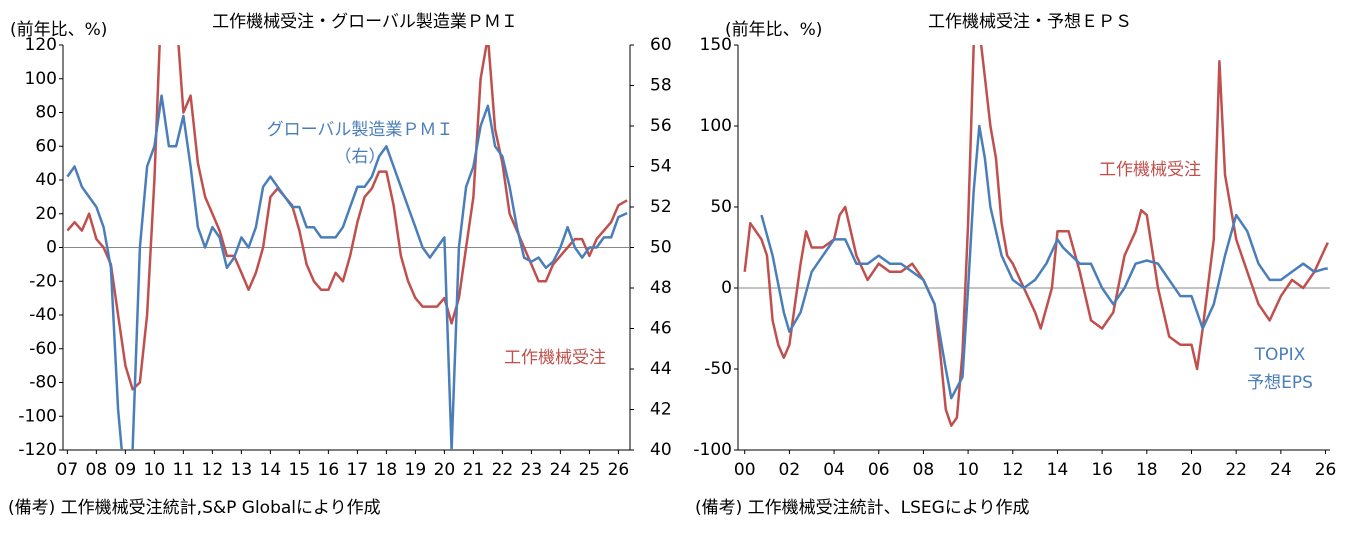  I want to click on y-tick-label: -20, so click(43, 281).